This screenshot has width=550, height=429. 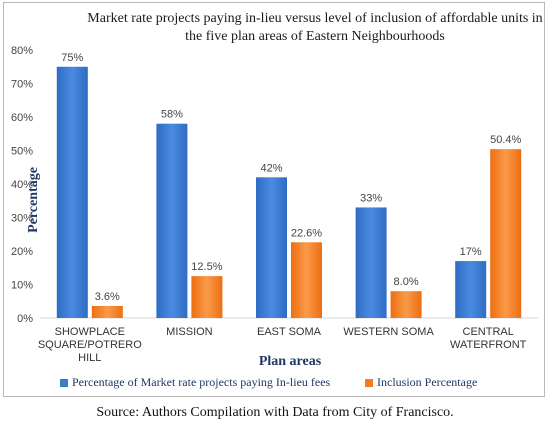 I want to click on x-tick-label: HILL, so click(x=89, y=358).